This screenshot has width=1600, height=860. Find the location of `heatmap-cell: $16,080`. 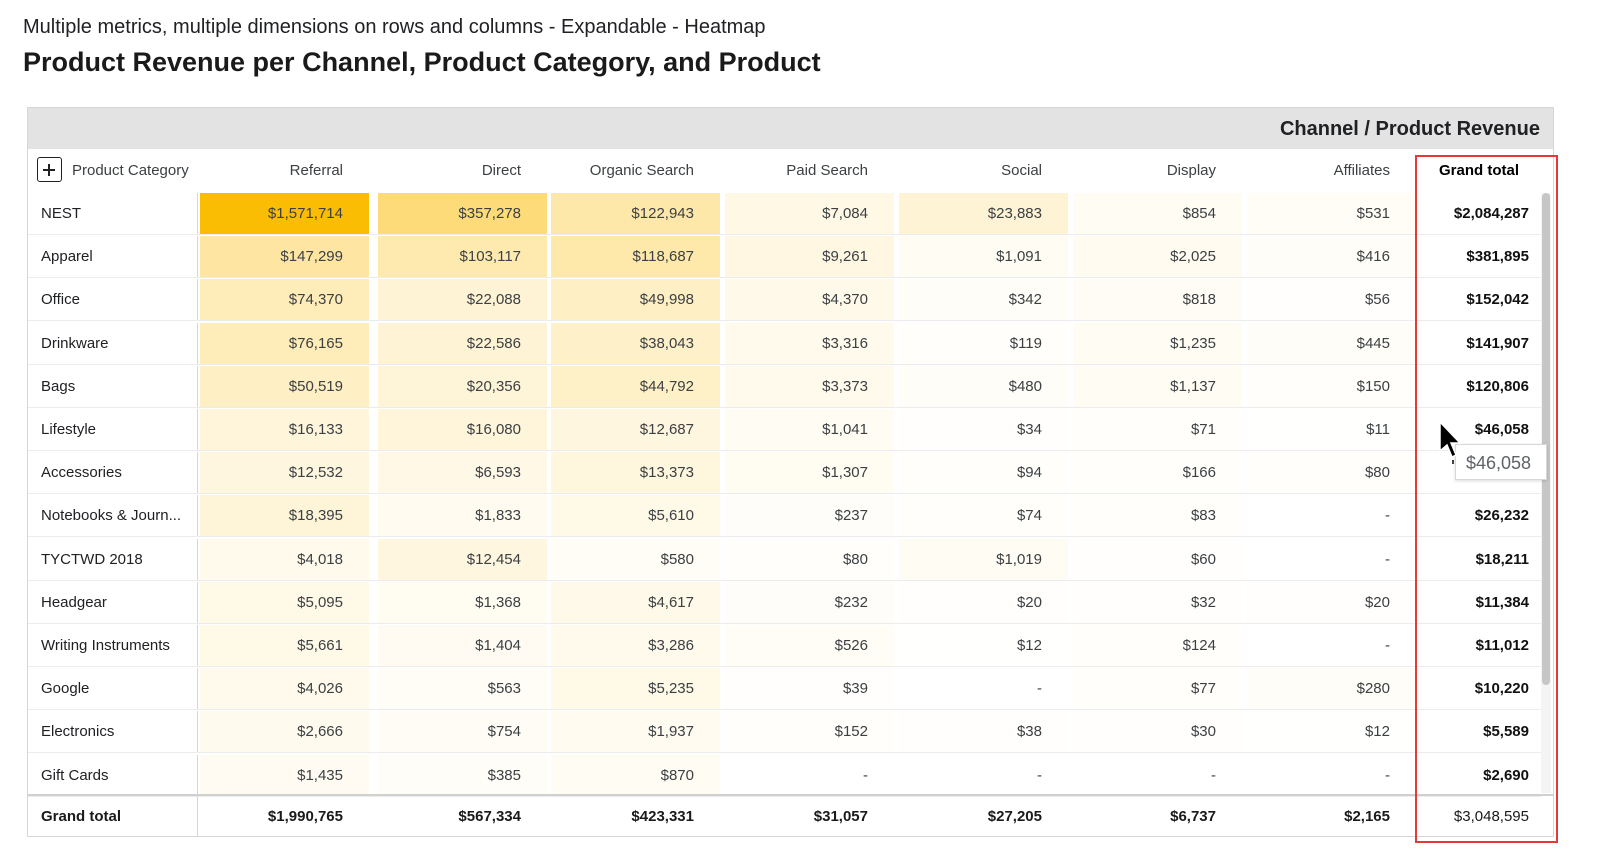

heatmap-cell: $16,080 is located at coordinates (462, 429).